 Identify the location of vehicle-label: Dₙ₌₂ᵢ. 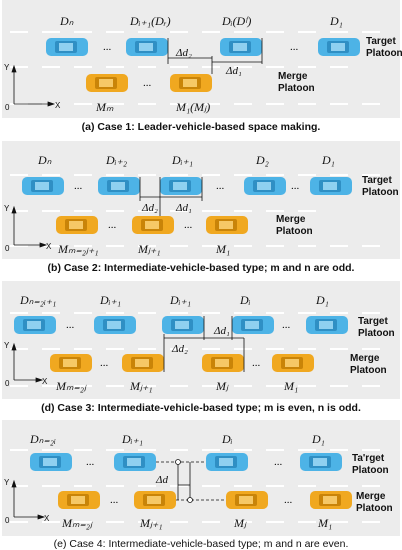
(42, 439).